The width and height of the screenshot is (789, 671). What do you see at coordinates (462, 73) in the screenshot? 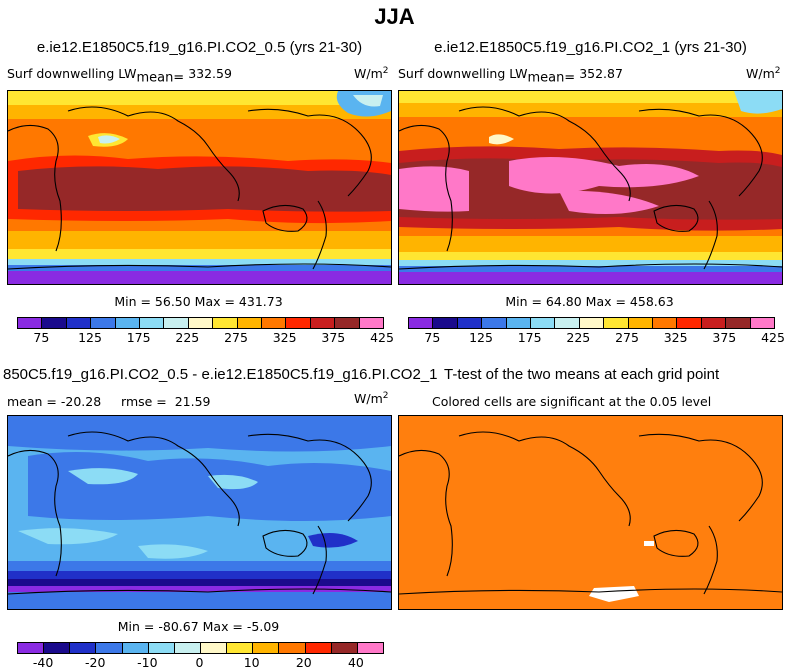
I see `panel2-variable-text: Surf downwelling LW` at bounding box center [462, 73].